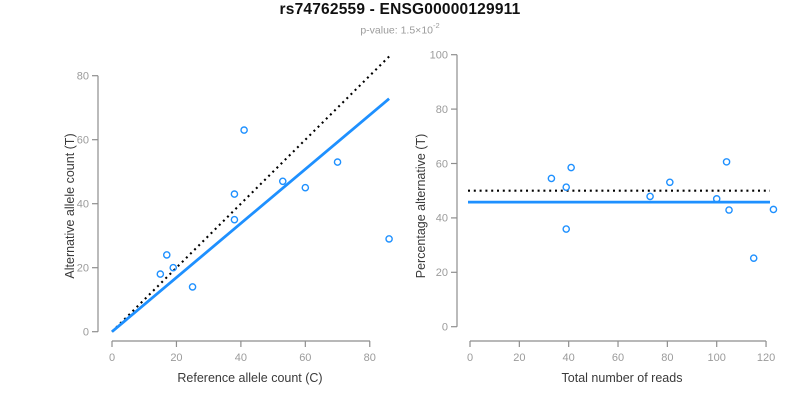  I want to click on page-title: rs74762559 - ENSG00000129911, so click(400, 9).